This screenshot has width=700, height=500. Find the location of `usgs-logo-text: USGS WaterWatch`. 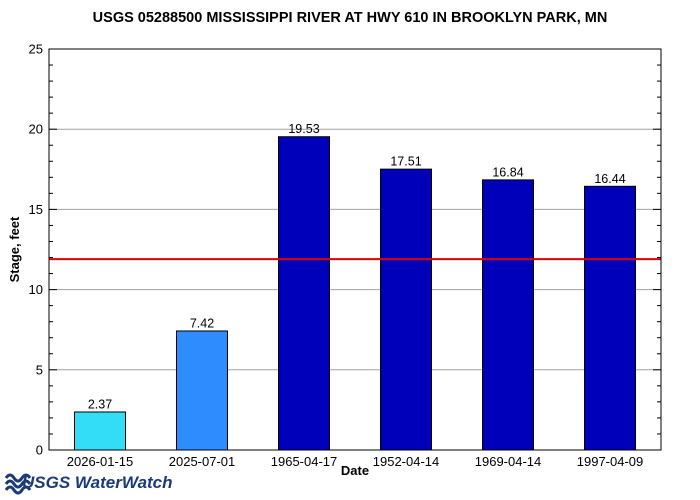

usgs-logo-text: USGS WaterWatch is located at coordinates (97, 482).